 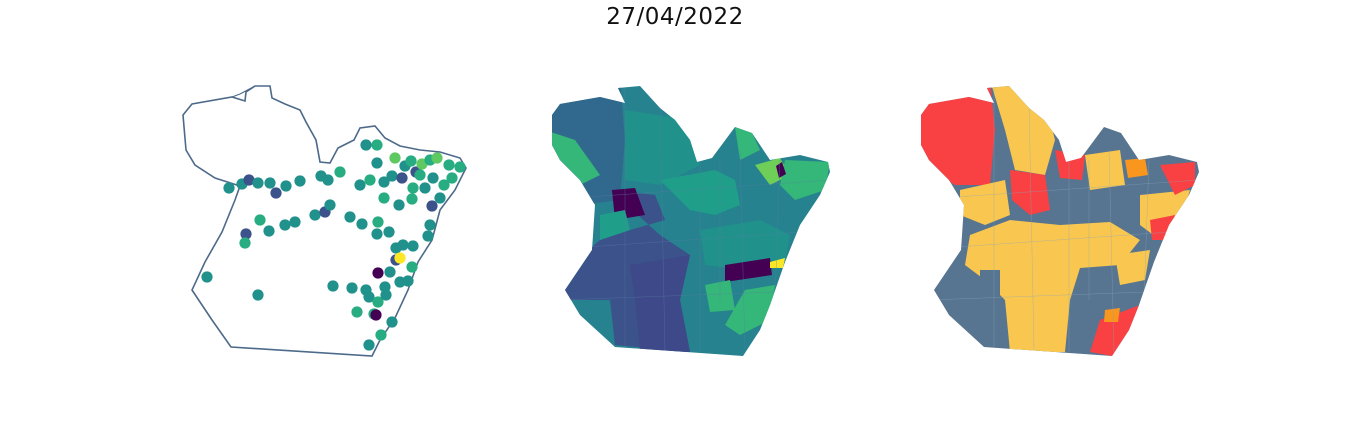 What do you see at coordinates (1060, 221) in the screenshot?
I see `map-panel-choropleth-categorical` at bounding box center [1060, 221].